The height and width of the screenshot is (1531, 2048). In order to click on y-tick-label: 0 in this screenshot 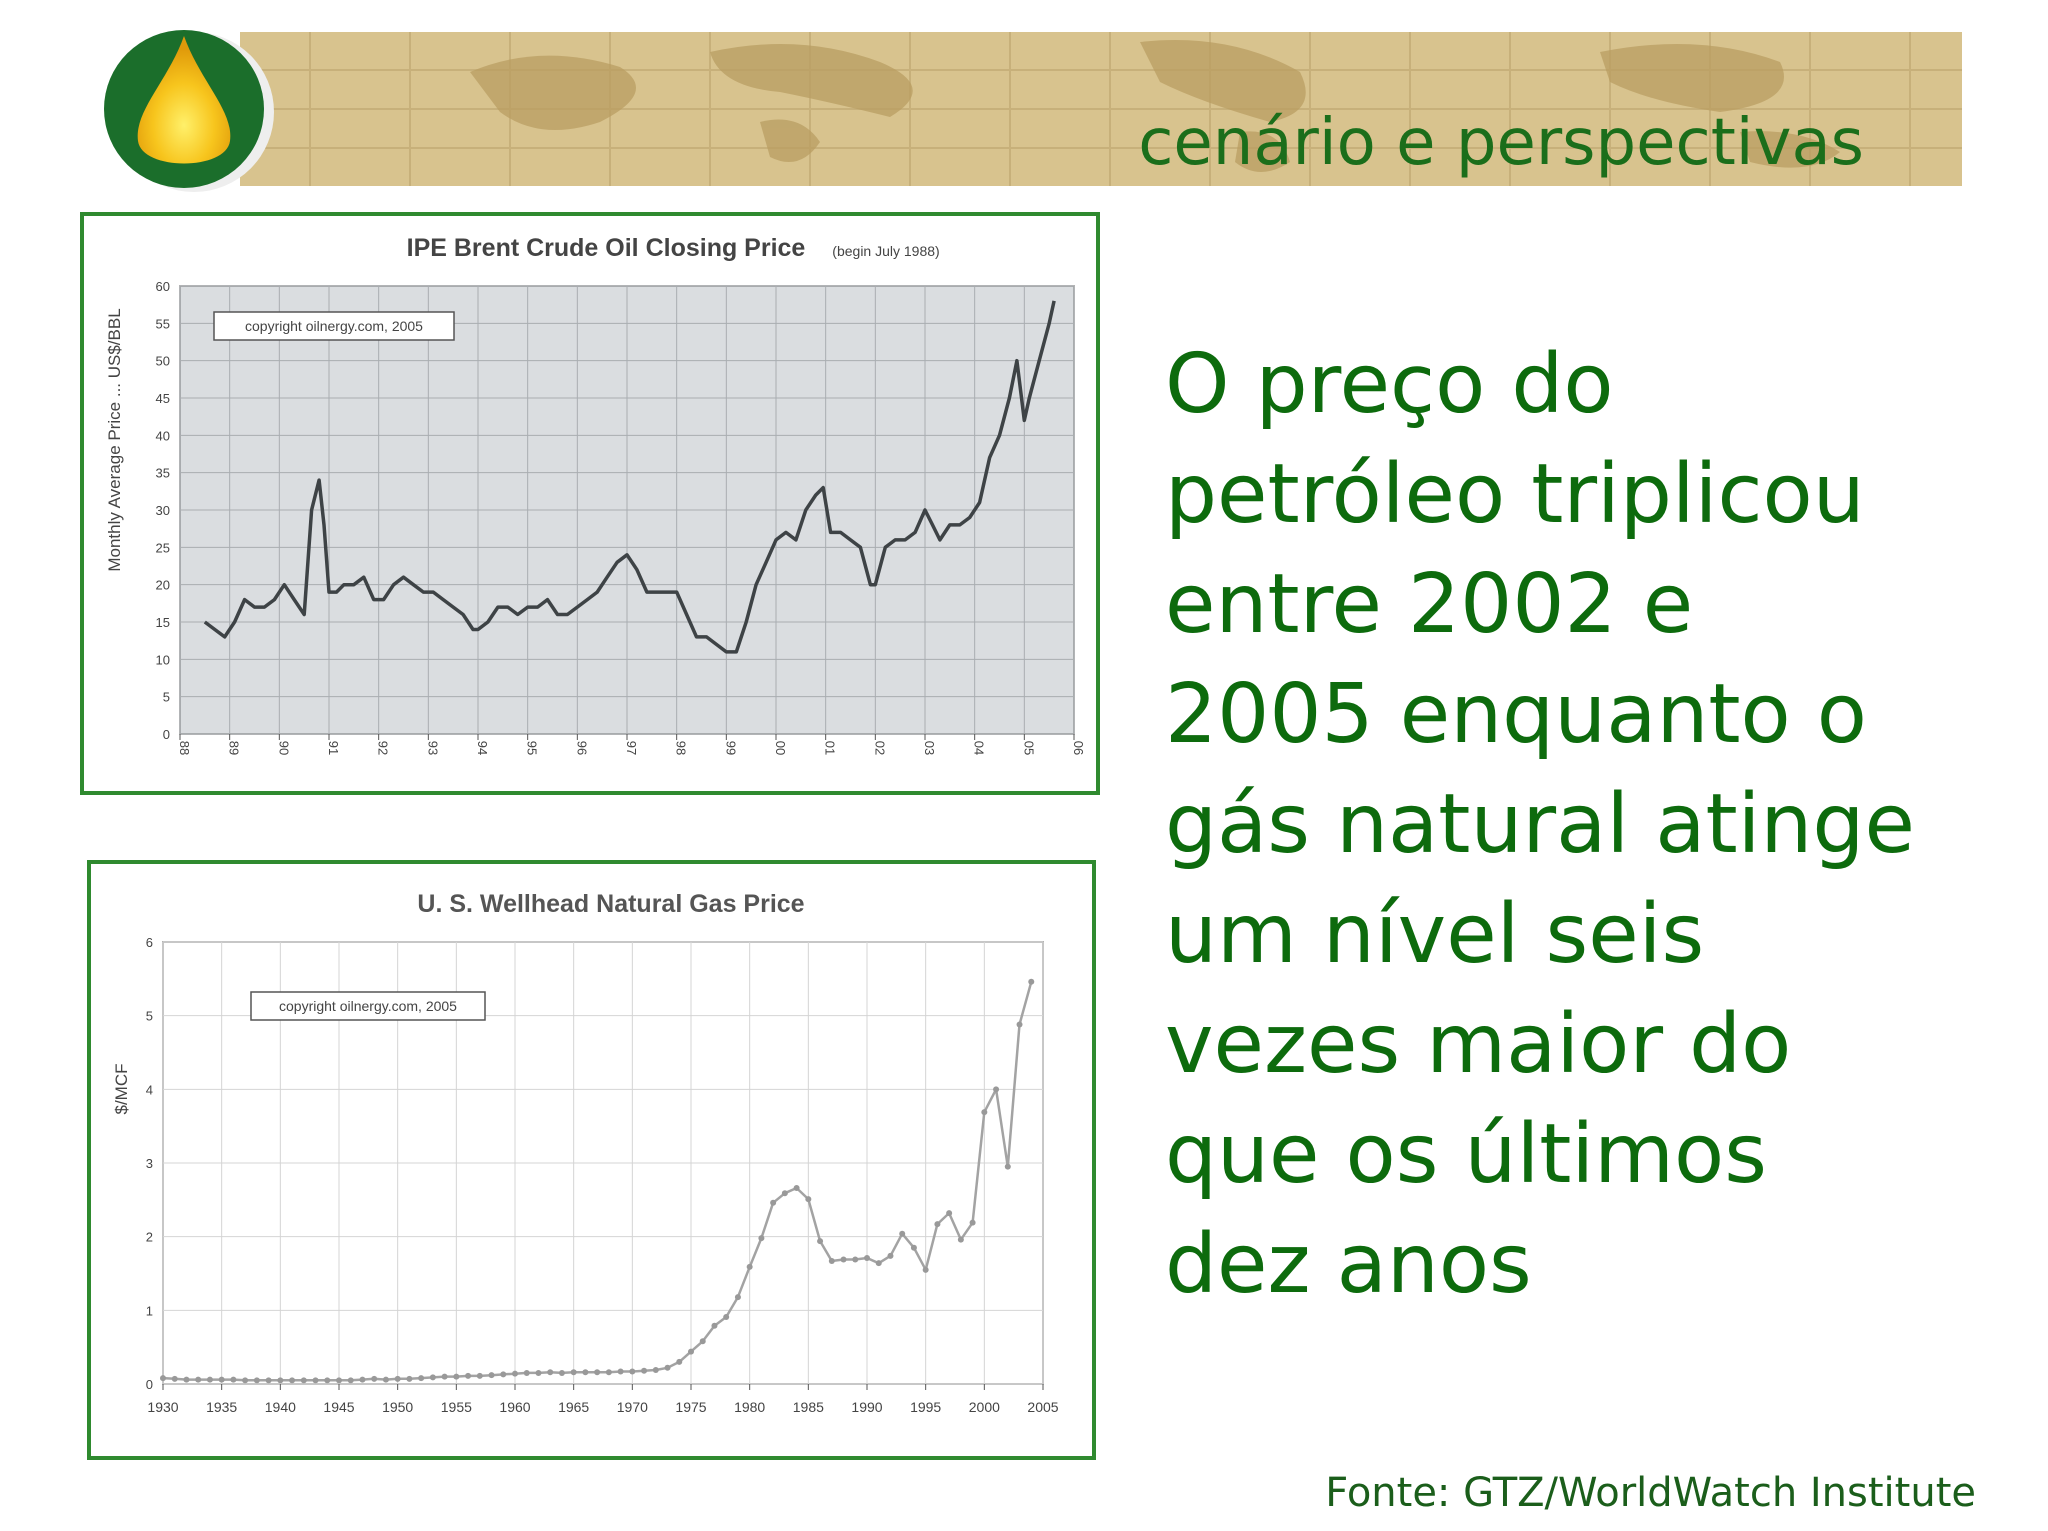, I will do `click(166, 734)`.